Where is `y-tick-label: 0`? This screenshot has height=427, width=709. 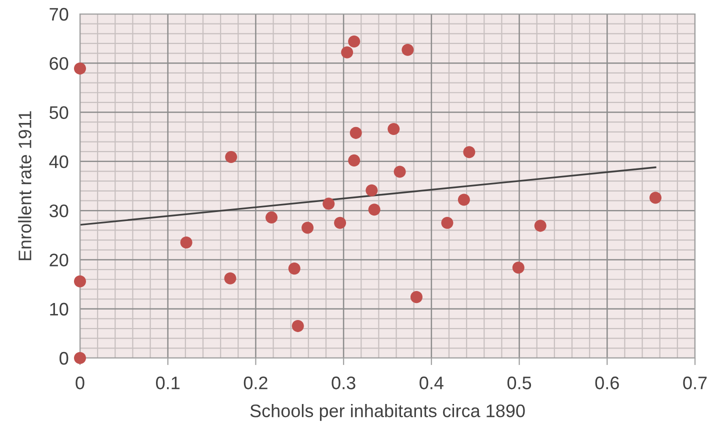
y-tick-label: 0 is located at coordinates (64, 358).